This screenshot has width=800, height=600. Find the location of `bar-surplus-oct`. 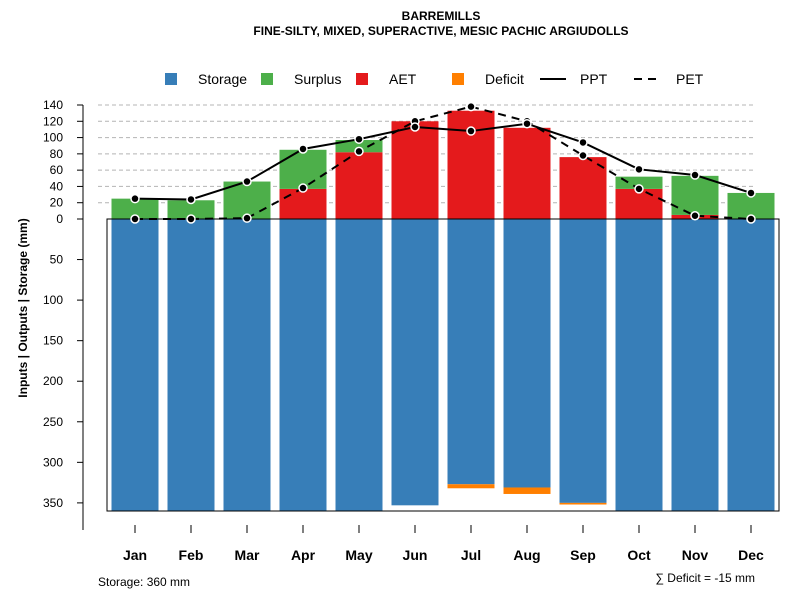

bar-surplus-oct is located at coordinates (639, 182).